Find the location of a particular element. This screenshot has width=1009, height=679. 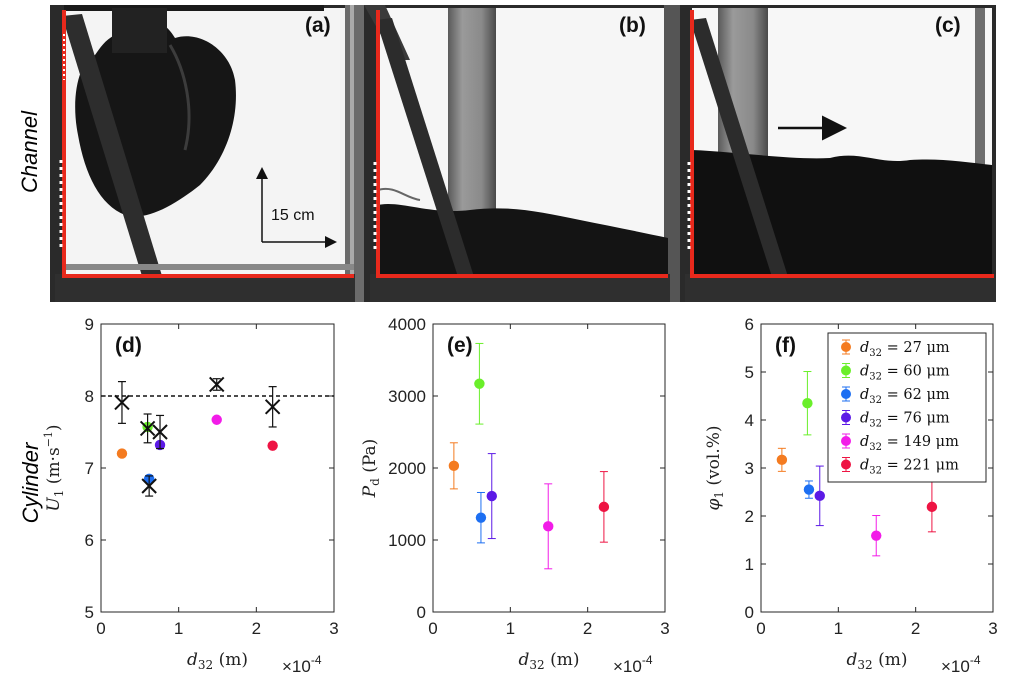

photo-panel-b: (b) is located at coordinates (522, 153).